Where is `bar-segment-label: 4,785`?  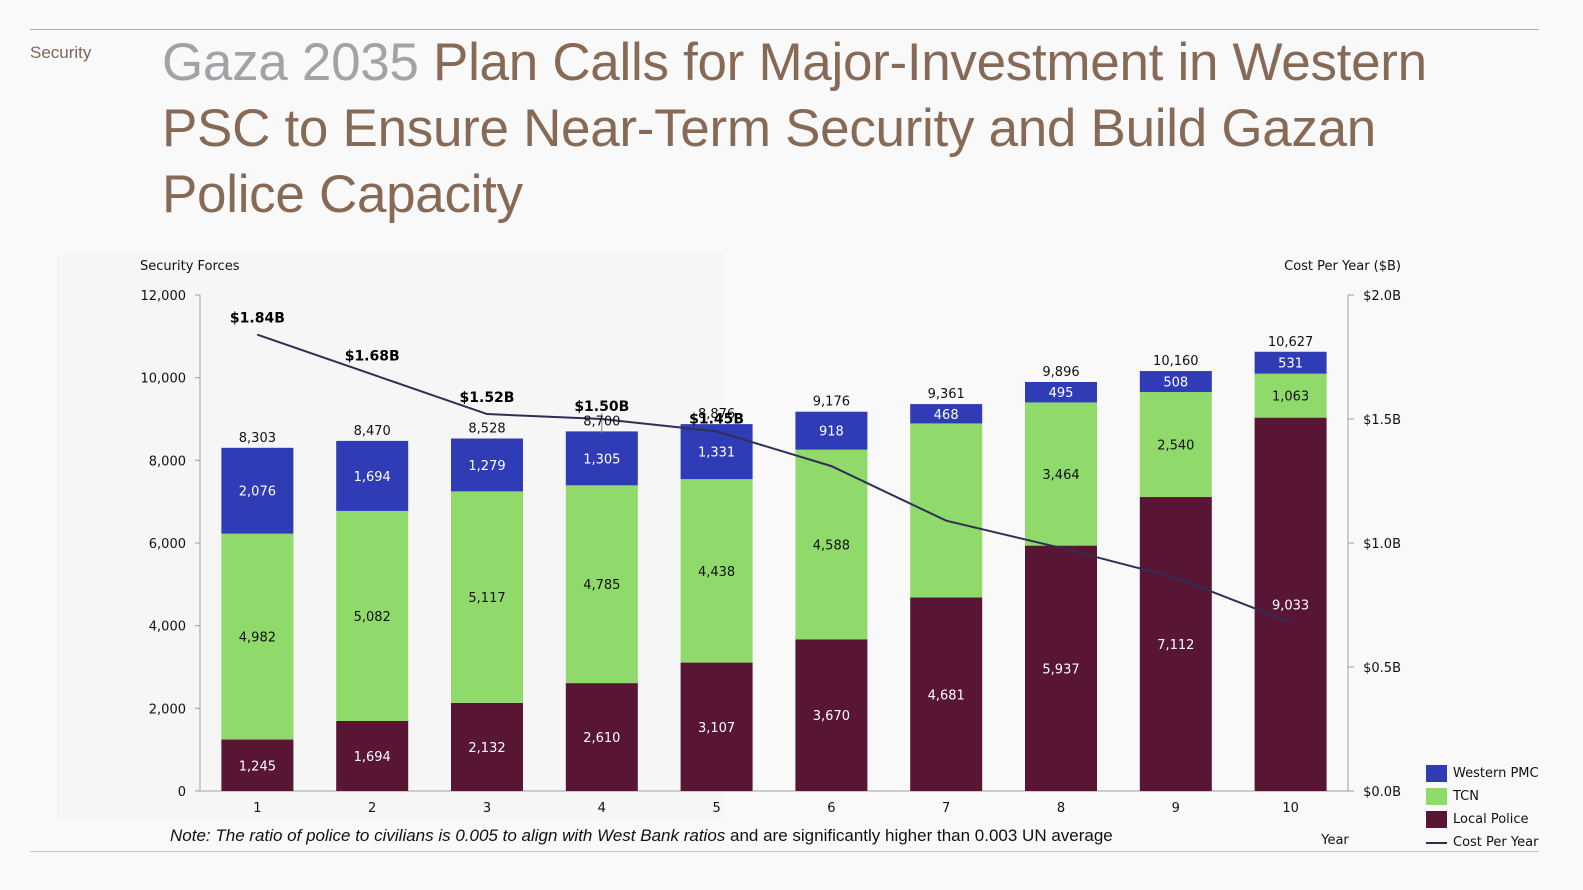 bar-segment-label: 4,785 is located at coordinates (601, 585).